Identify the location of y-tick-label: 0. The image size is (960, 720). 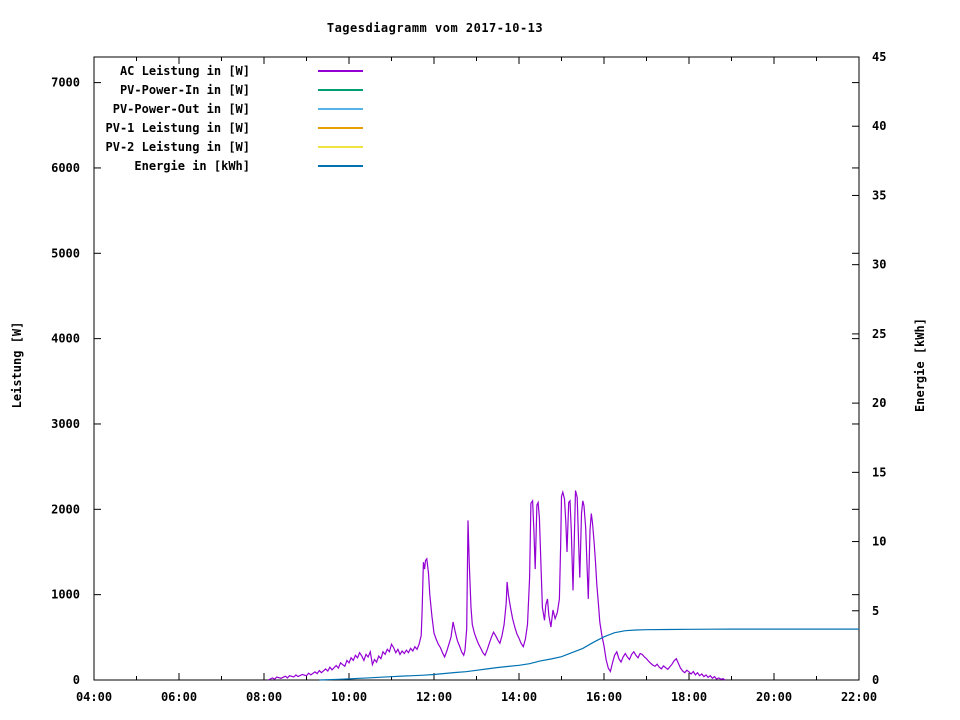
(76, 680).